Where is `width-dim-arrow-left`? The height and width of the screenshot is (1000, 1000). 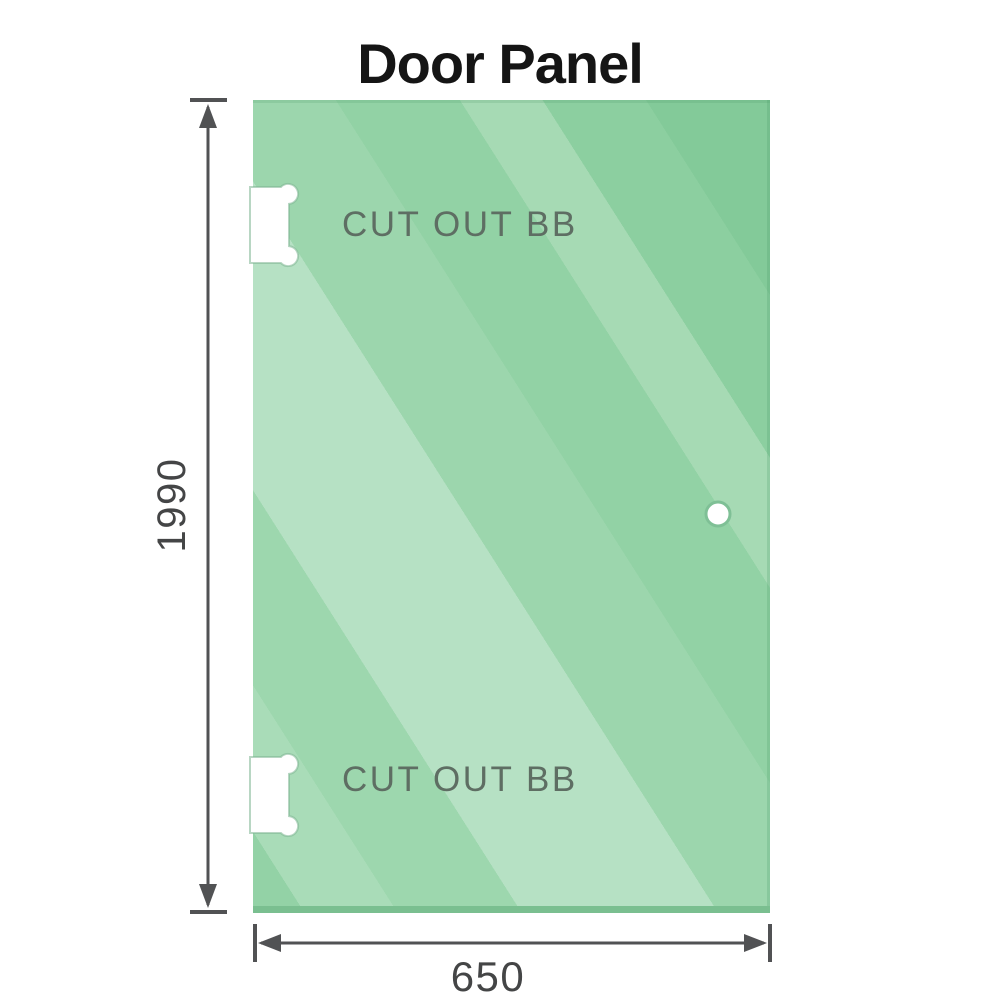 width-dim-arrow-left is located at coordinates (269, 943).